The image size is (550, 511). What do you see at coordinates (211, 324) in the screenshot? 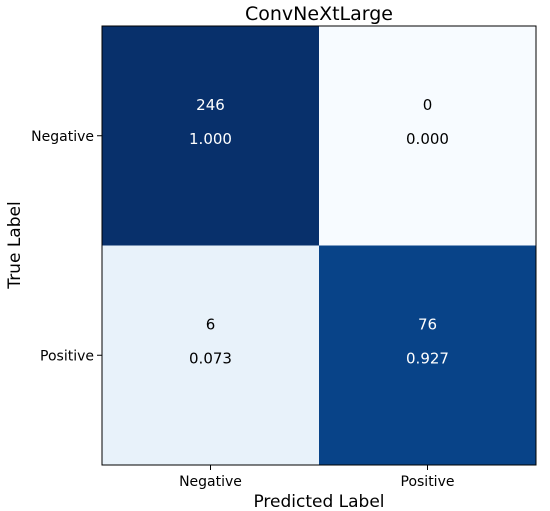
I see `cell-count-label: 6` at bounding box center [211, 324].